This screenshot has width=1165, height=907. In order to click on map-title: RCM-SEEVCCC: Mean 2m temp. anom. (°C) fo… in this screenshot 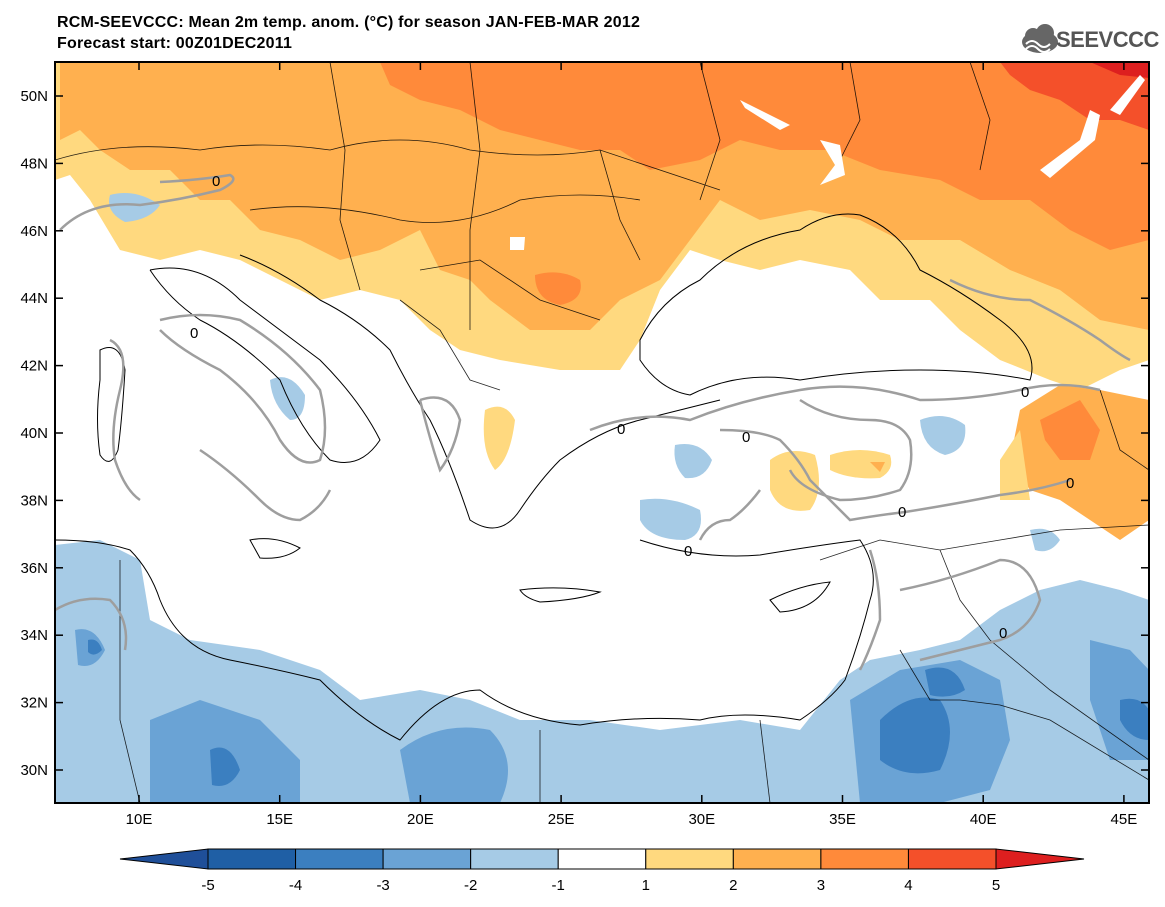, I will do `click(349, 22)`.